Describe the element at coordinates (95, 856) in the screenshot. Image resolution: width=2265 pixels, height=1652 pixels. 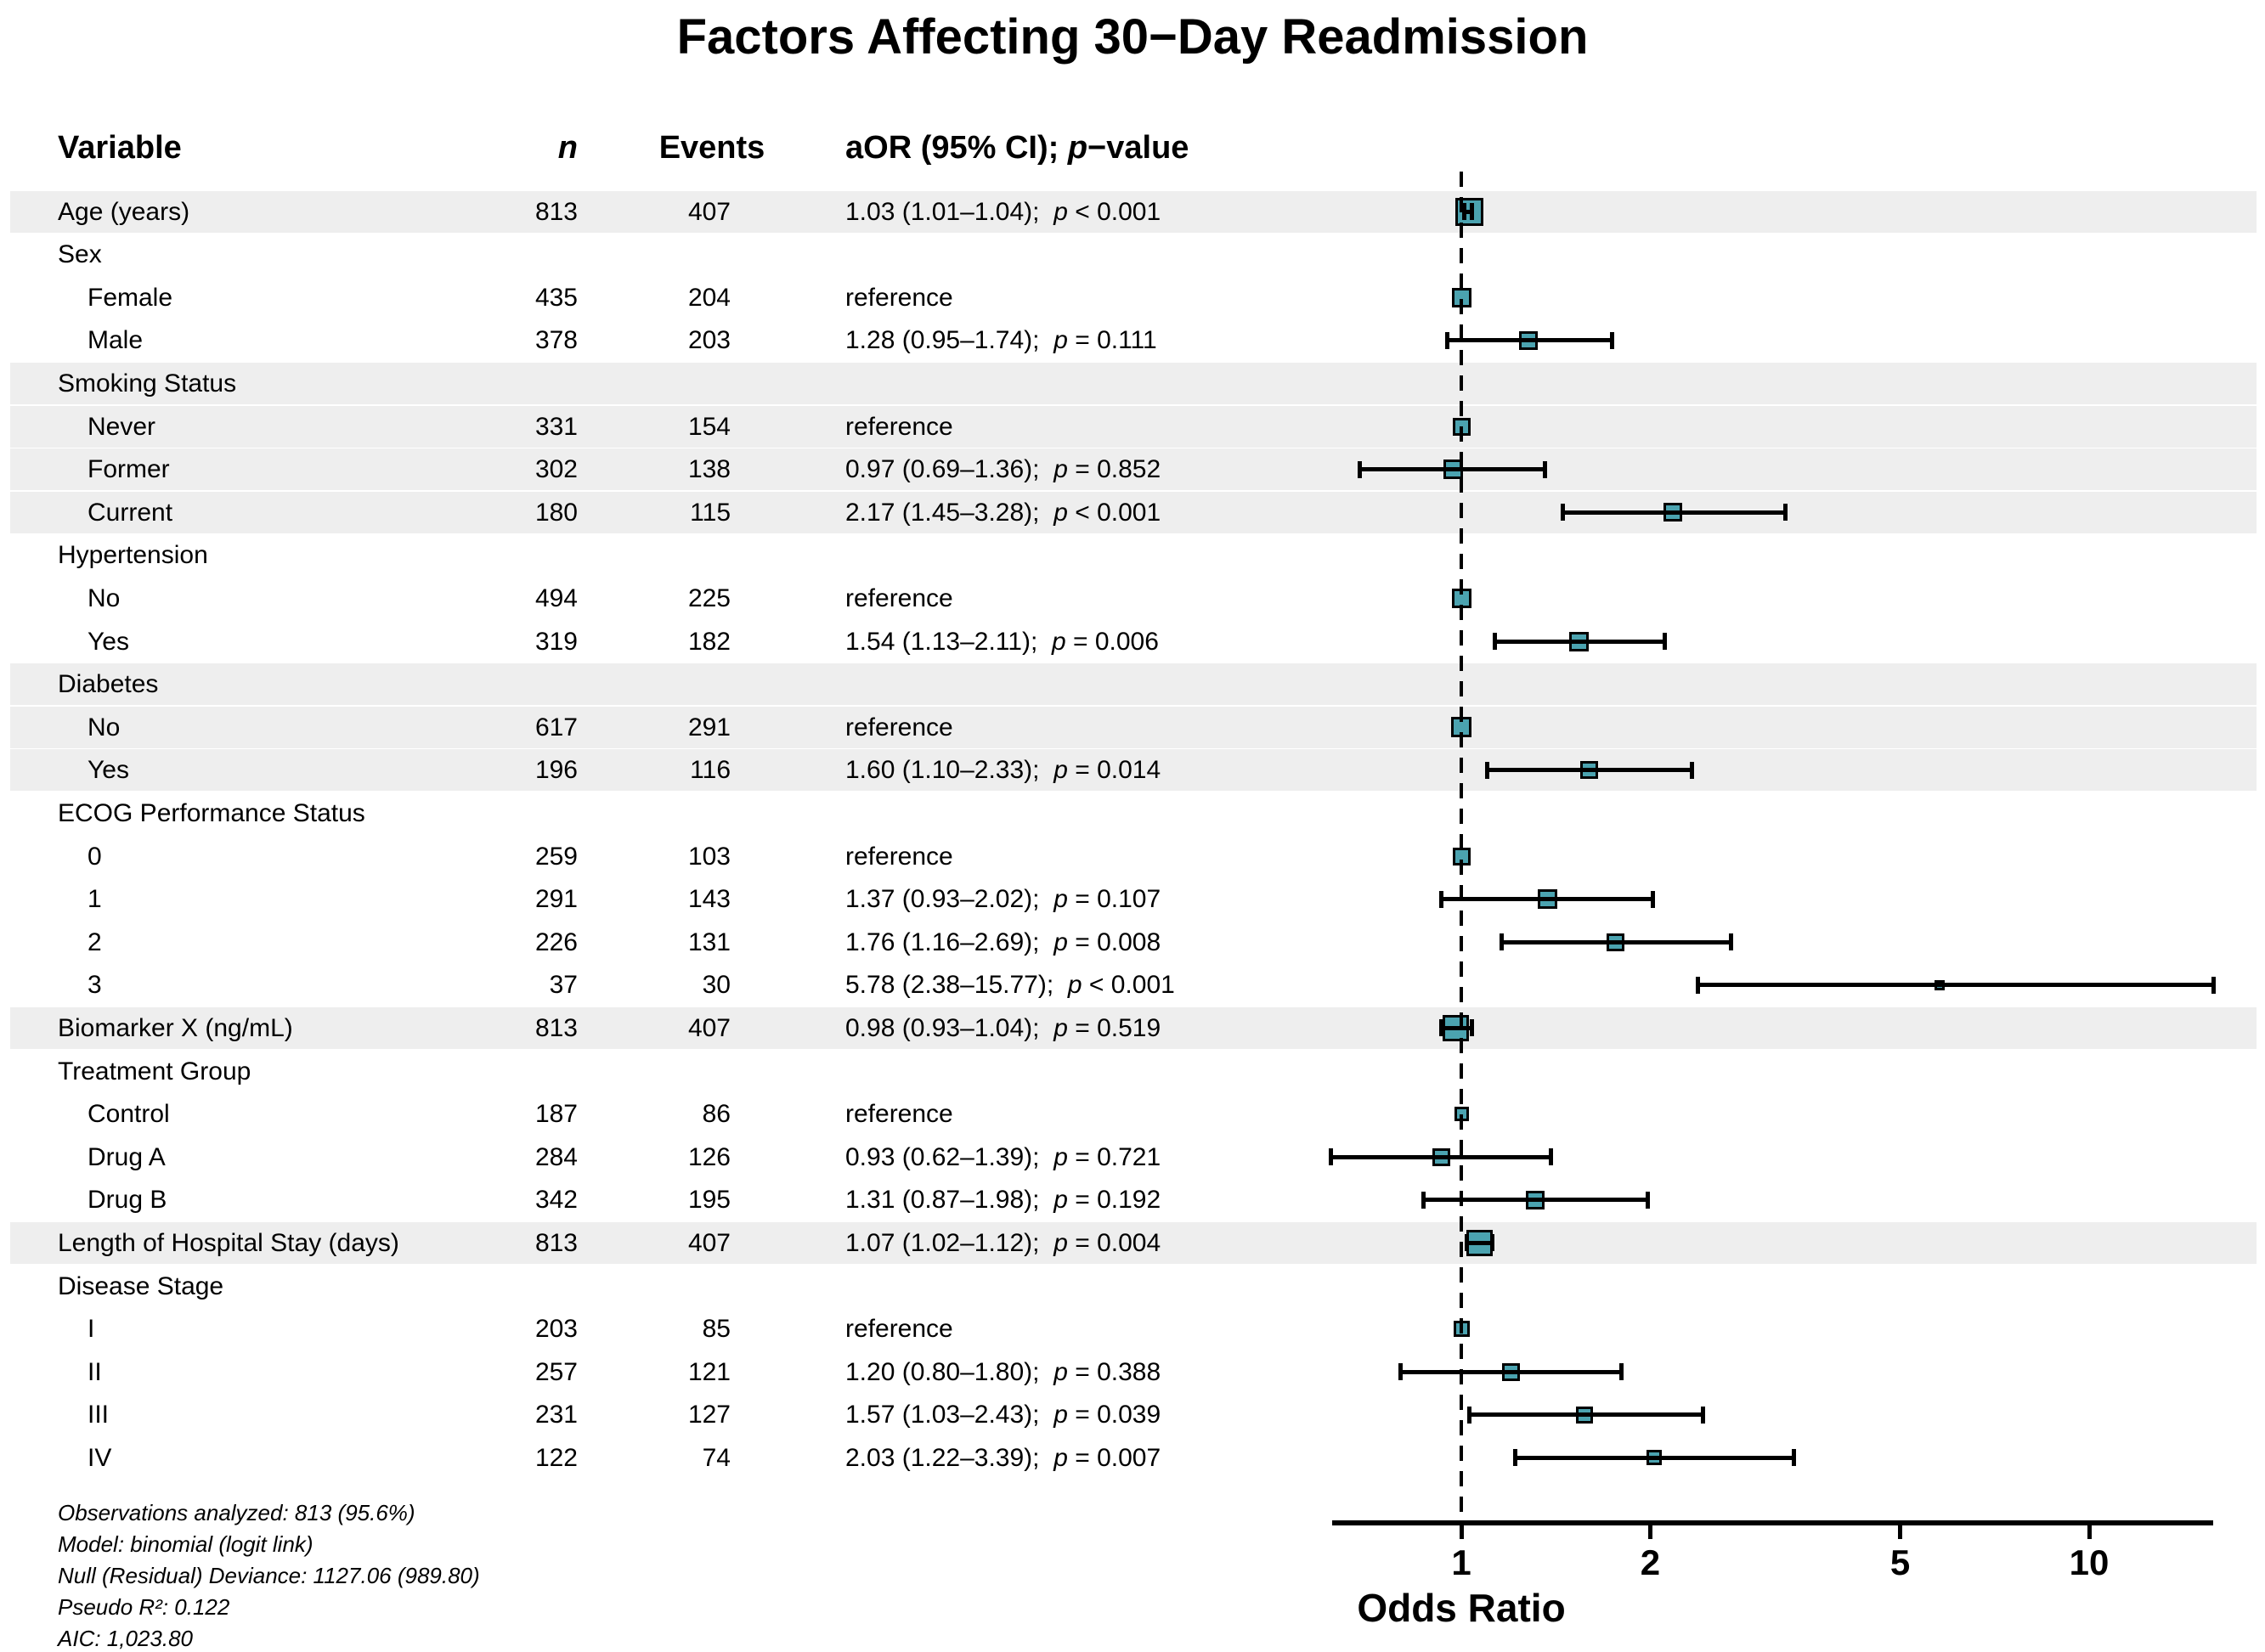
I see `row-label: 0` at that location.